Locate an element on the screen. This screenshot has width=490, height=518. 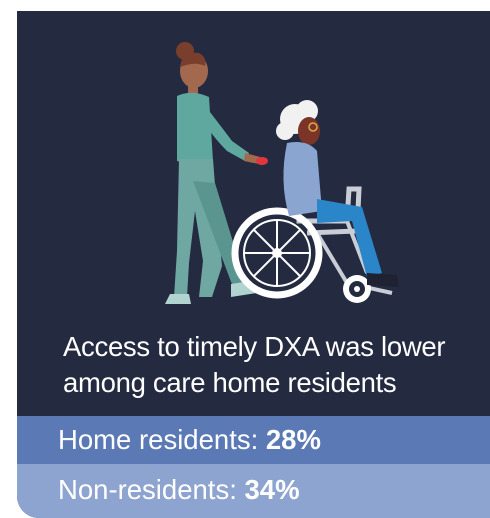
non-residents-label: Non-residents: is located at coordinates (151, 489).